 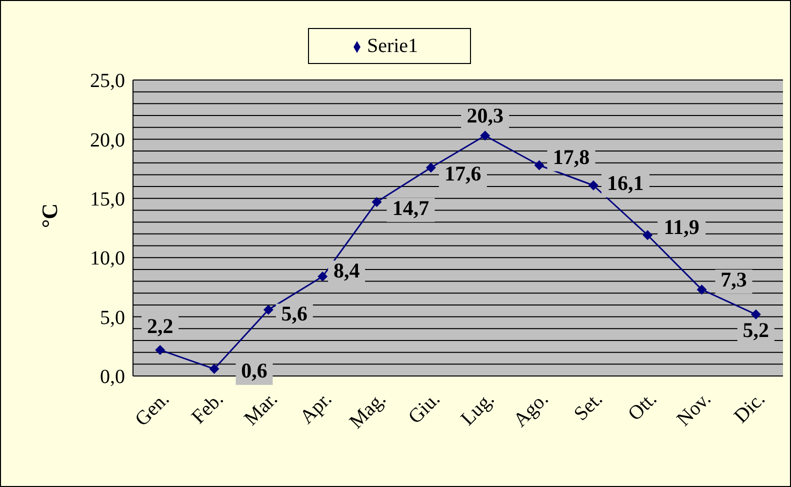 I want to click on data-label: 8,4, so click(x=346, y=270).